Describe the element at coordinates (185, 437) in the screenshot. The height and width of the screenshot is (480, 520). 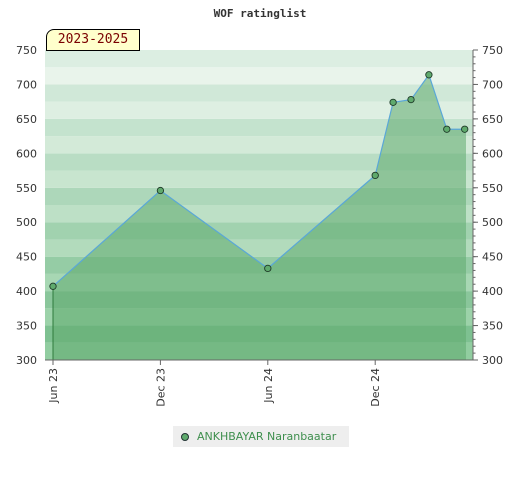
I see `legend-marker-icon` at that location.